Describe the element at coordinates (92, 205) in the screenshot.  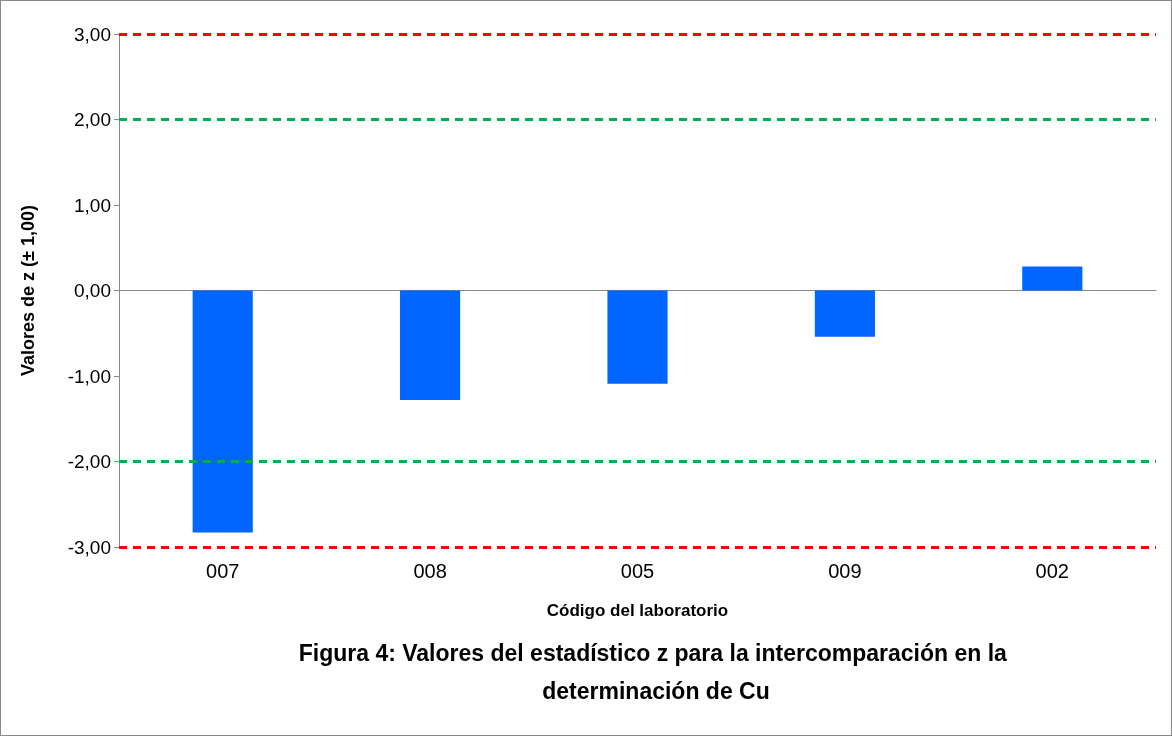
I see `y-tick-label: 1,00` at that location.